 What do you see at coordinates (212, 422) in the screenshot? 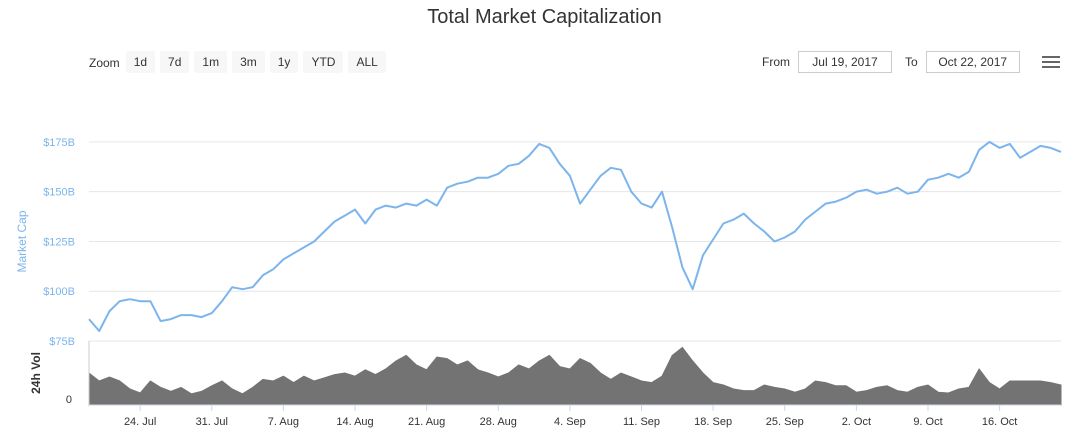
I see `x-tick-label: 31. Jul` at bounding box center [212, 422].